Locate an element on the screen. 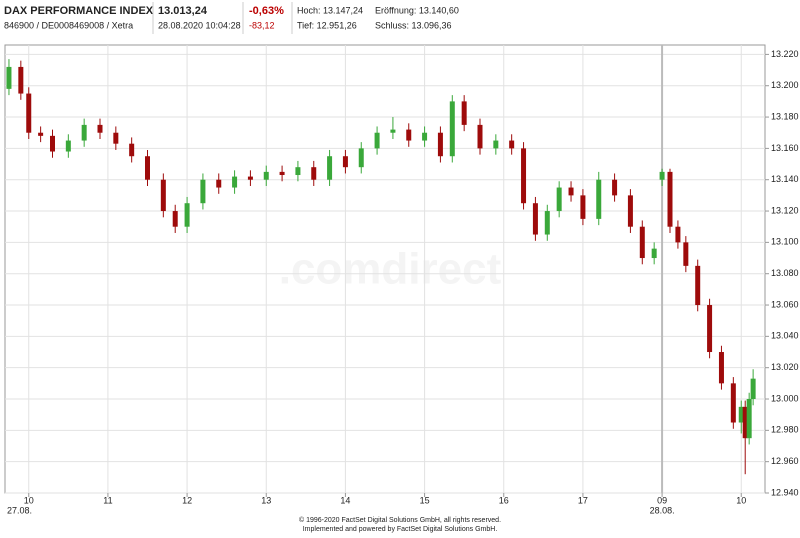 The height and width of the screenshot is (538, 800). change-abs: -83,12 is located at coordinates (262, 25).